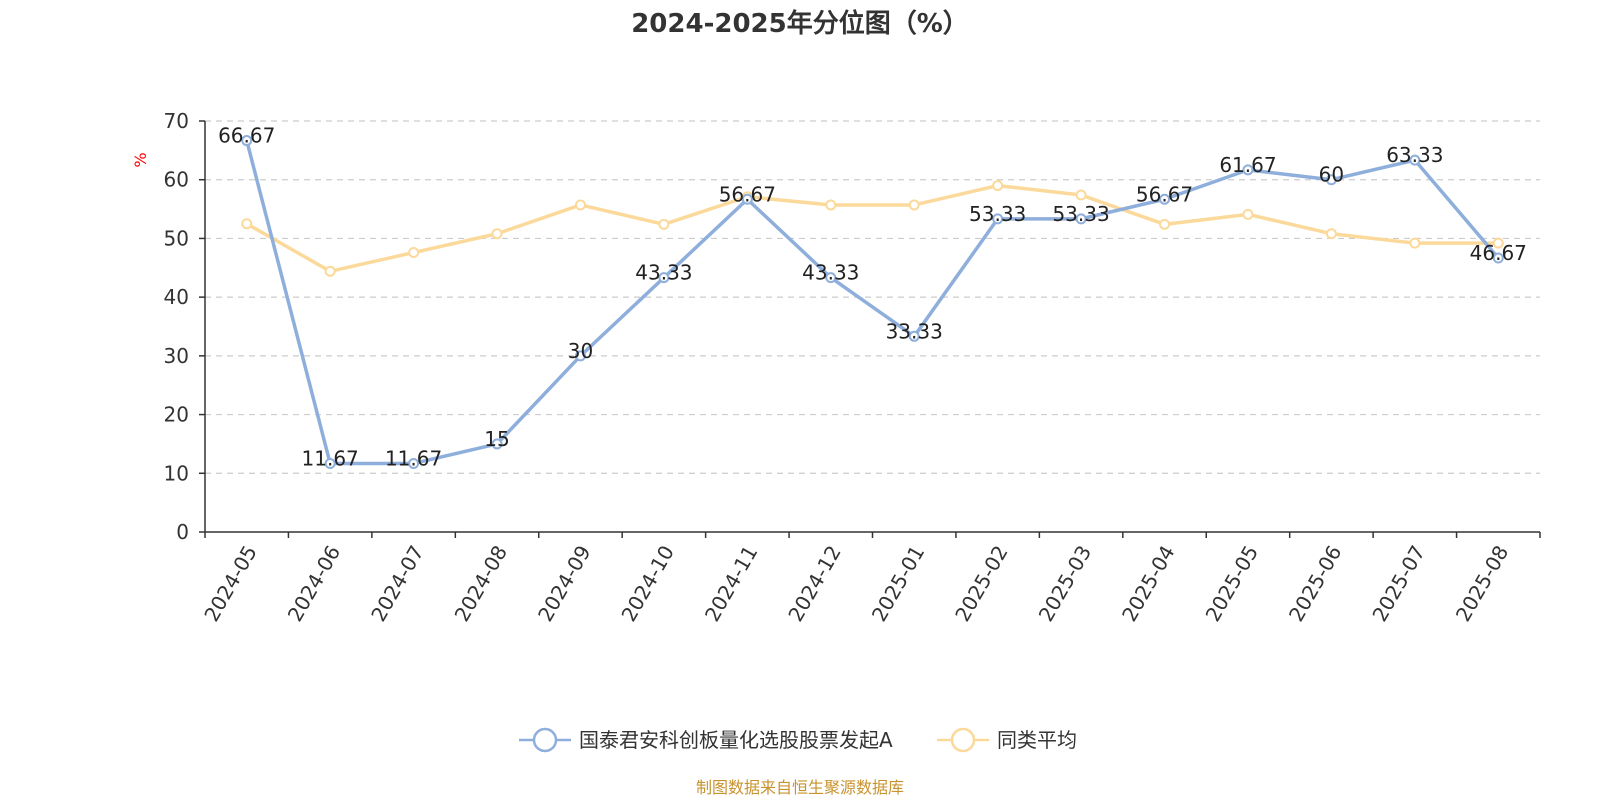 The width and height of the screenshot is (1600, 800). I want to click on x-tick-label: 2025-06, so click(1315, 583).